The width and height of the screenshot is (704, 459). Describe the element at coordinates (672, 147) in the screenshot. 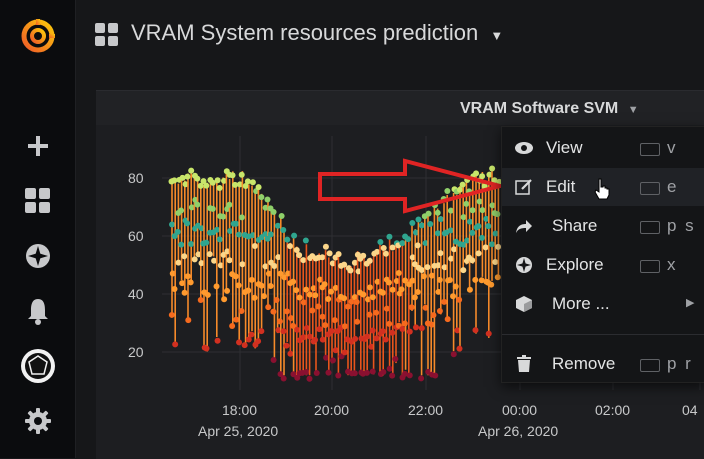

I see `menu-item-shortcut: v` at that location.